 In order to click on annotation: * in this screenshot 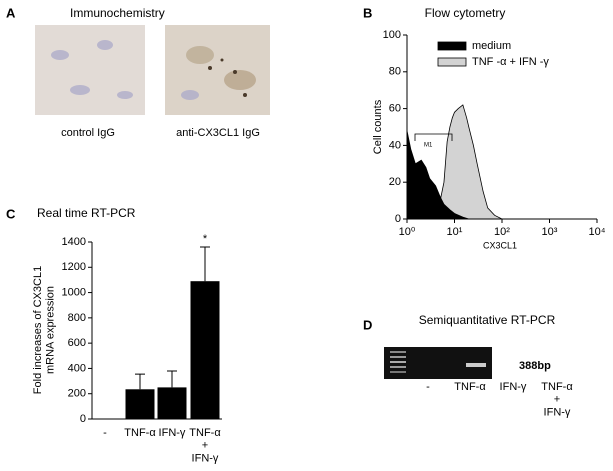, I will do `click(205, 239)`.